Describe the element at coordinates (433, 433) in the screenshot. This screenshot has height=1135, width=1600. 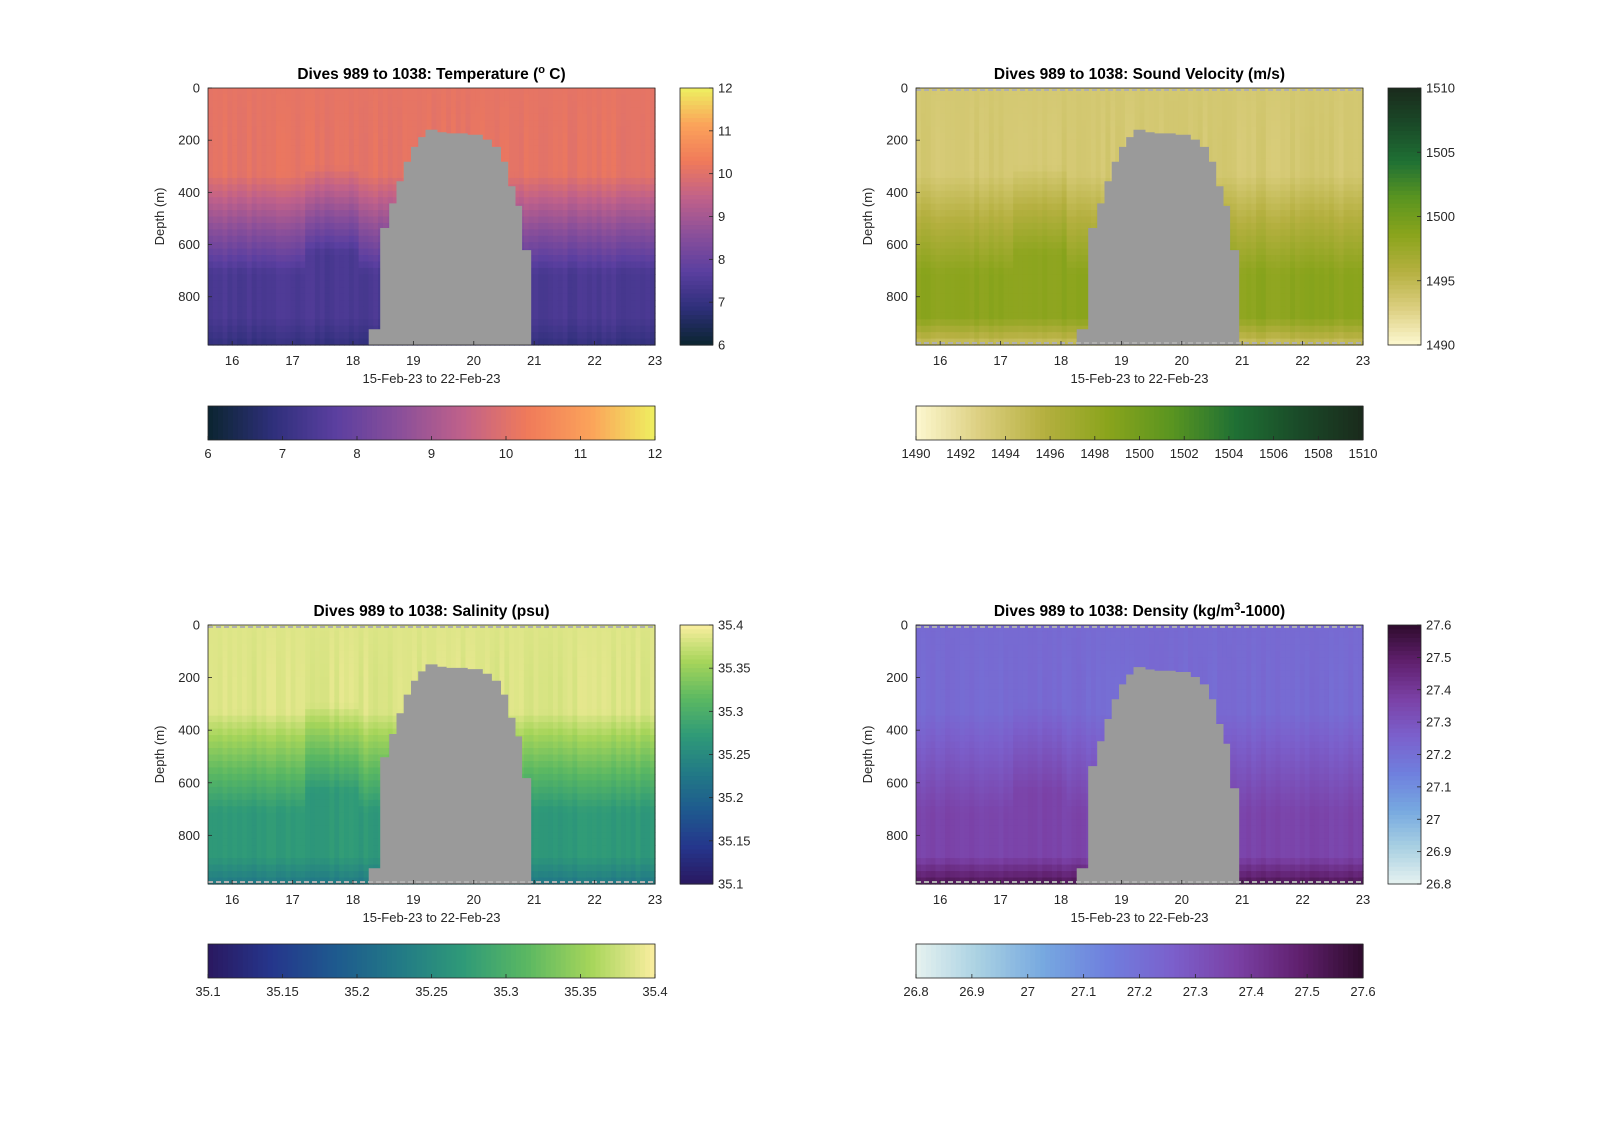
I see `horizontal-colorbar: 6 7 8 9 10 11 12` at that location.